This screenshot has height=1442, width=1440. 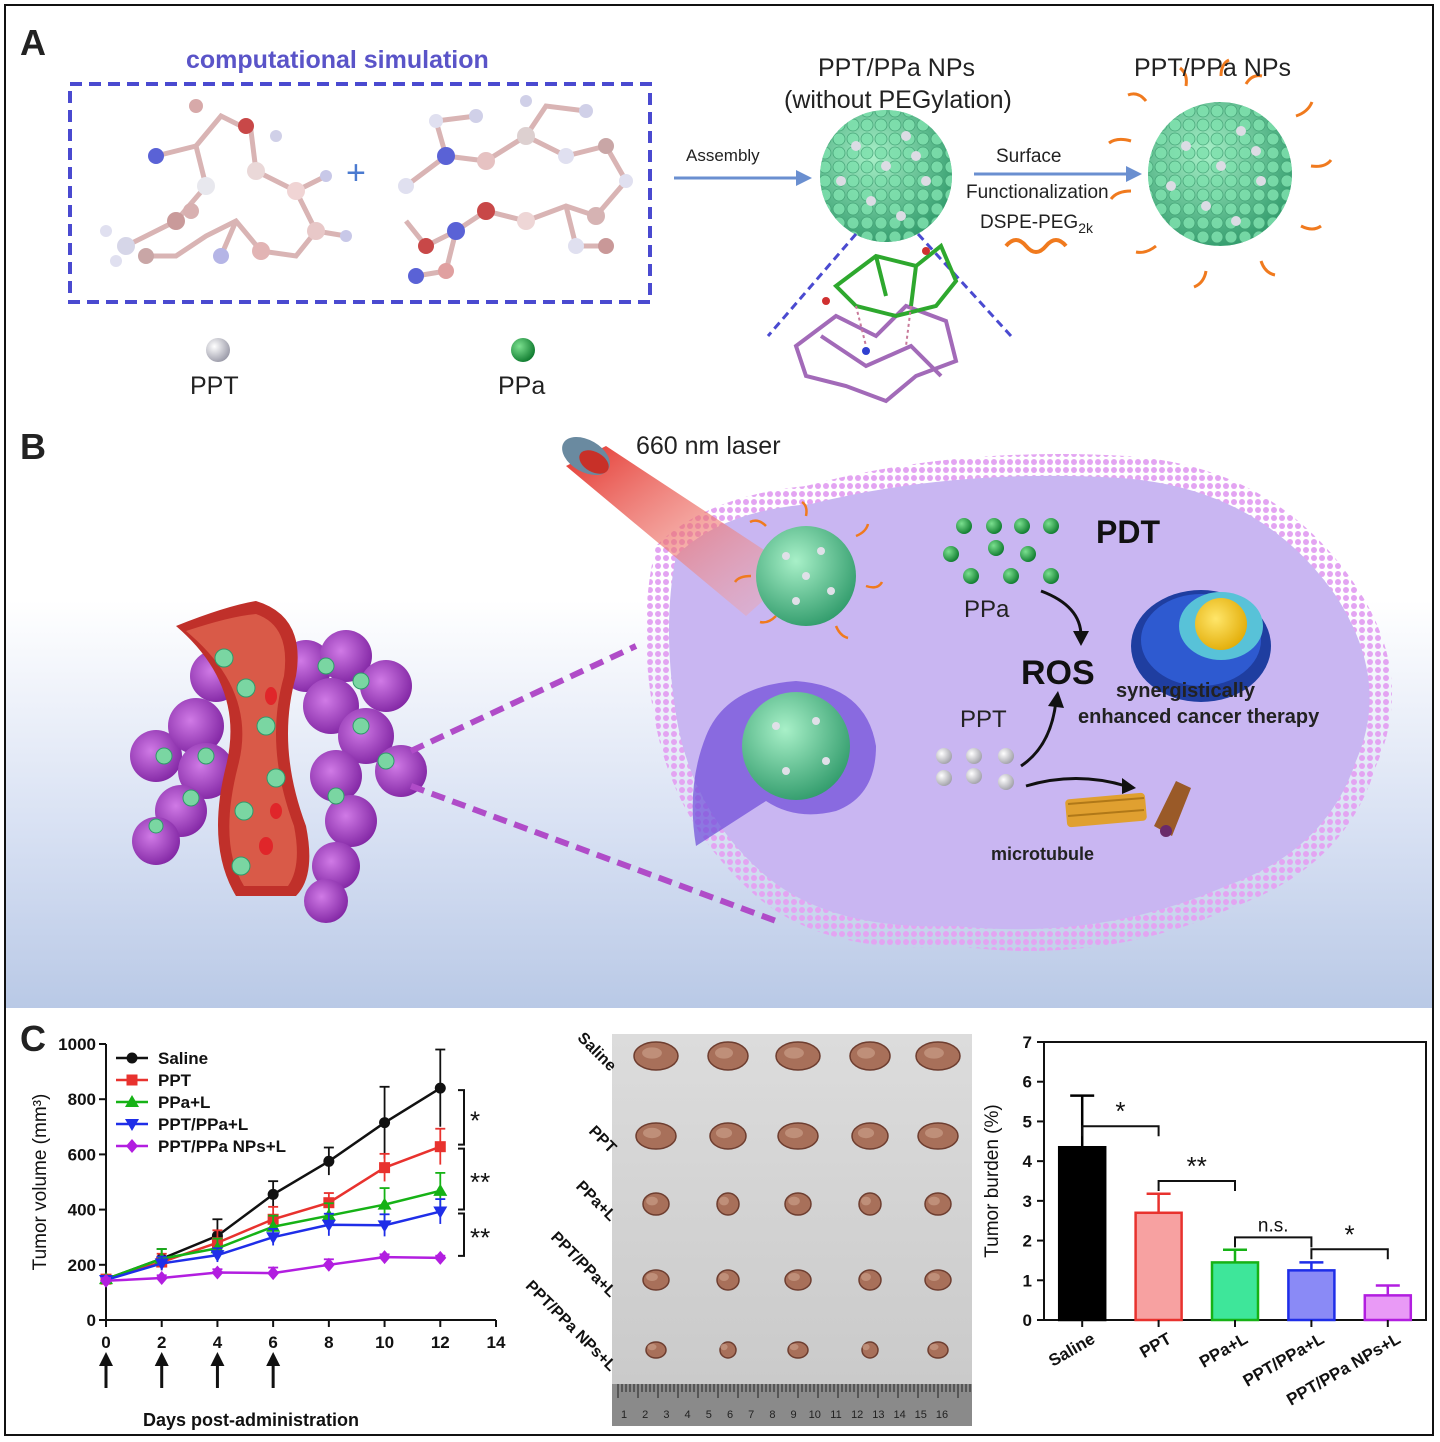 I want to click on y-tick-label: 1, so click(x=1027, y=1280).